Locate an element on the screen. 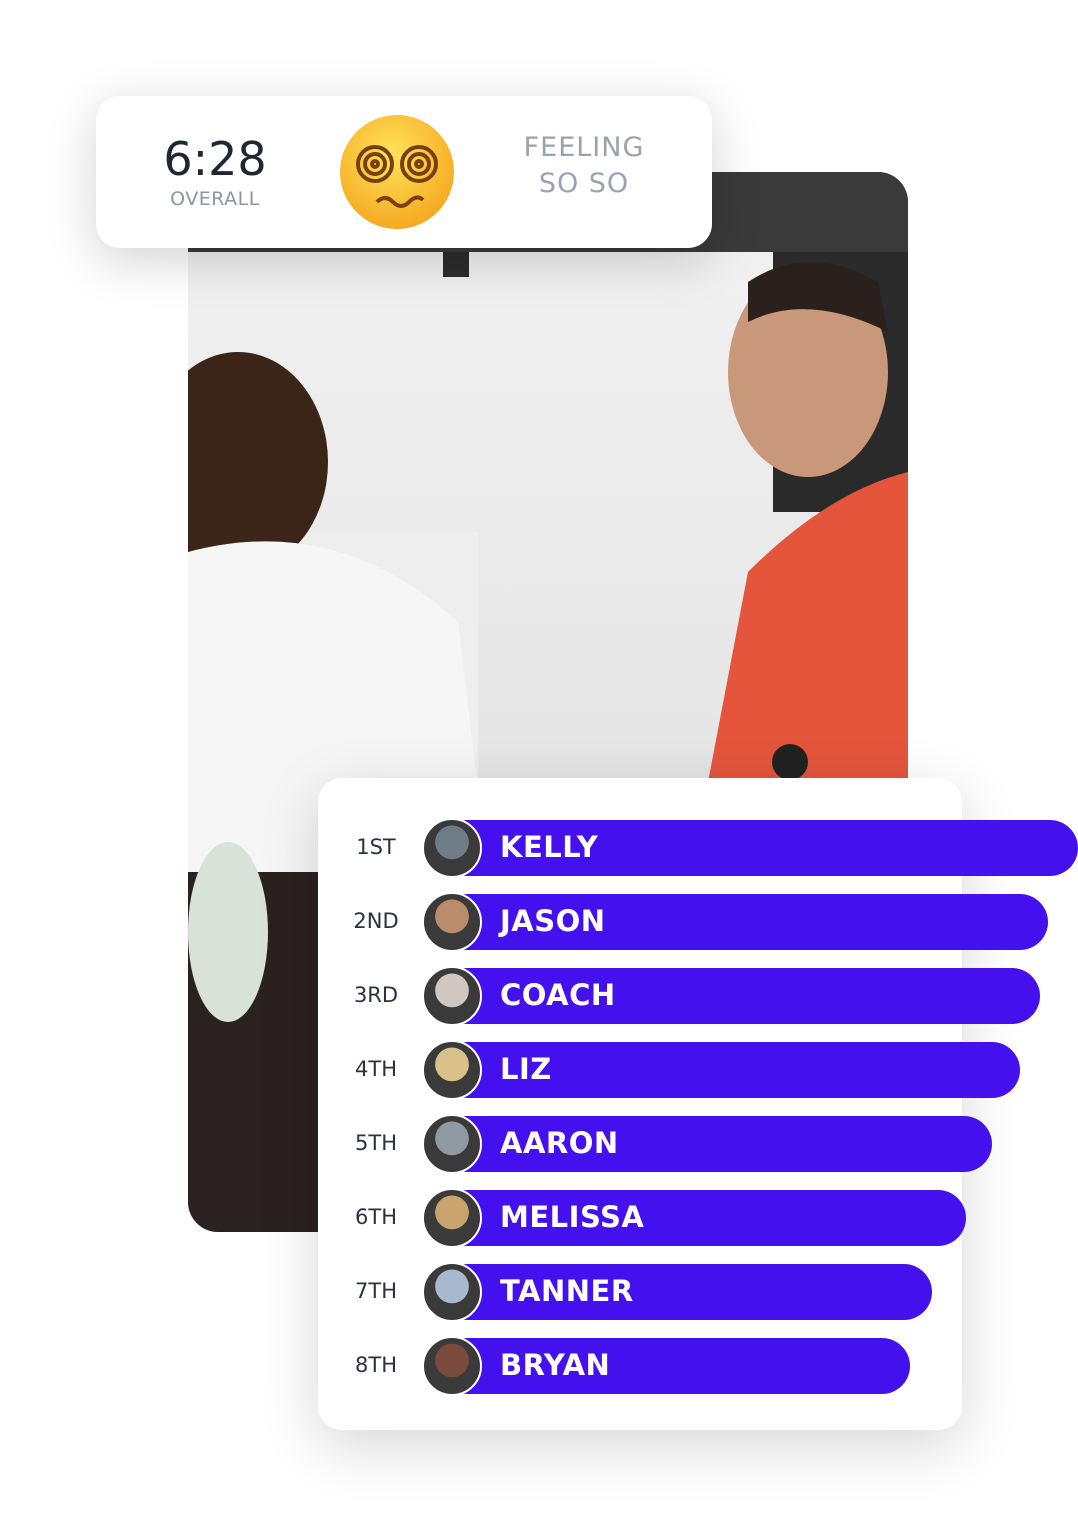  mood-line: FEELING is located at coordinates (584, 147).